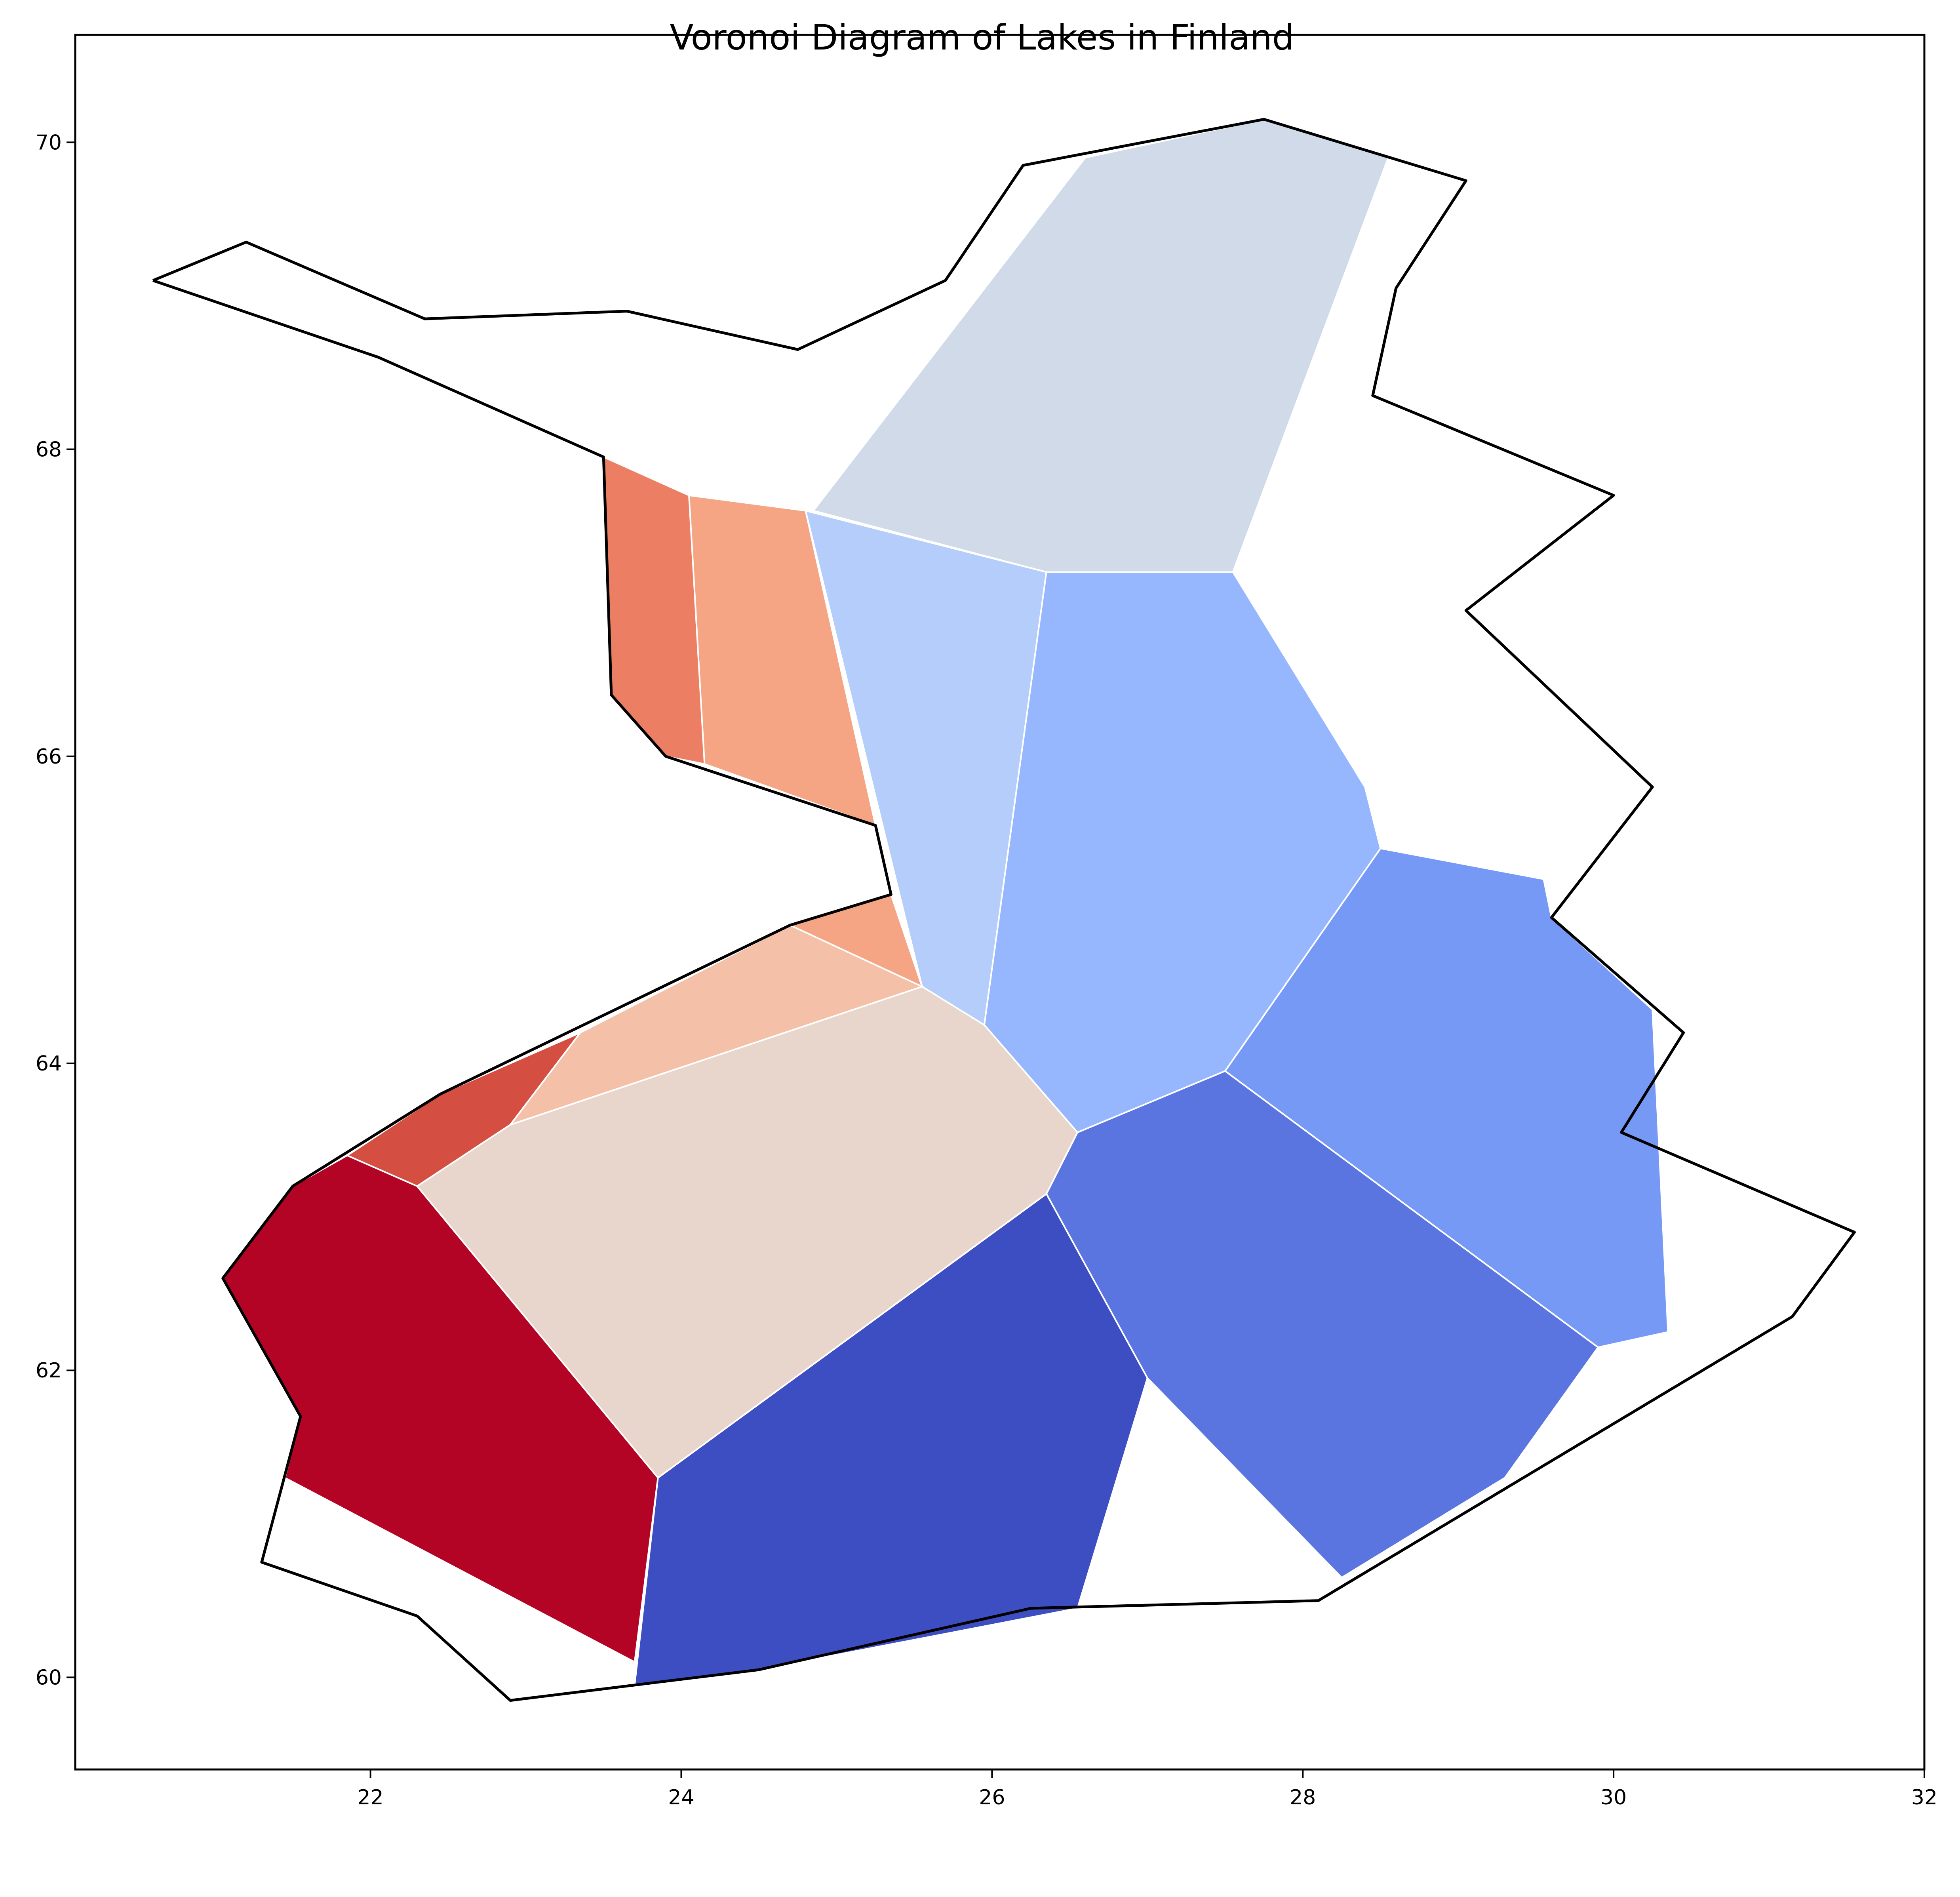 The image size is (1960, 1897). I want to click on x-axis: 22 24 26 28 30 32, so click(1147, 1789).